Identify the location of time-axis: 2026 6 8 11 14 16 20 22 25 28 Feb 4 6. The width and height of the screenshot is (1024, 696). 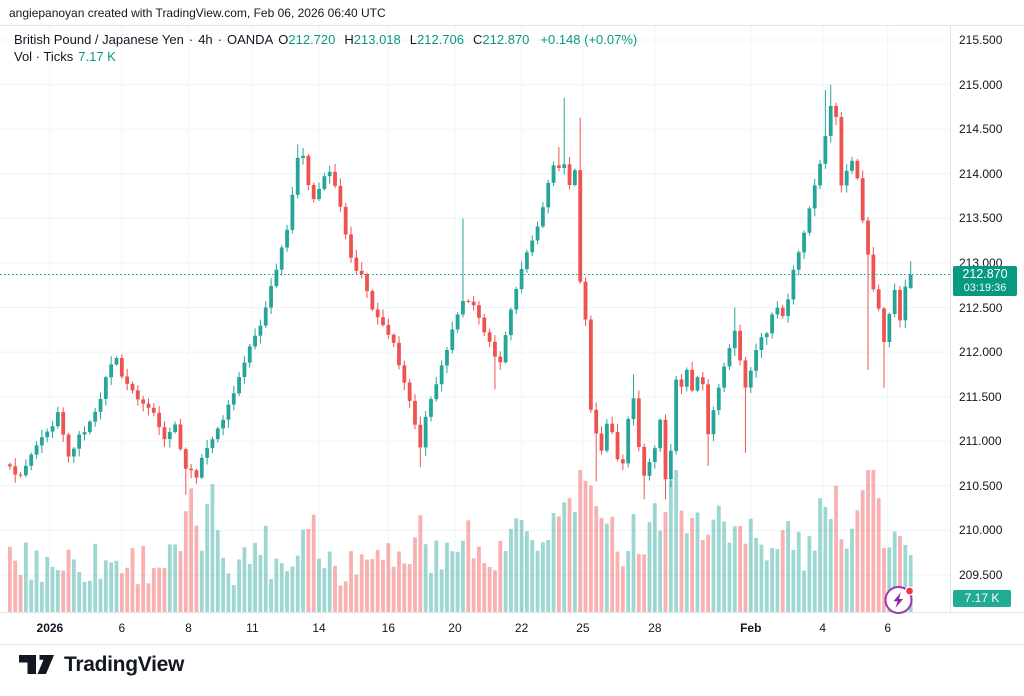
(512, 628).